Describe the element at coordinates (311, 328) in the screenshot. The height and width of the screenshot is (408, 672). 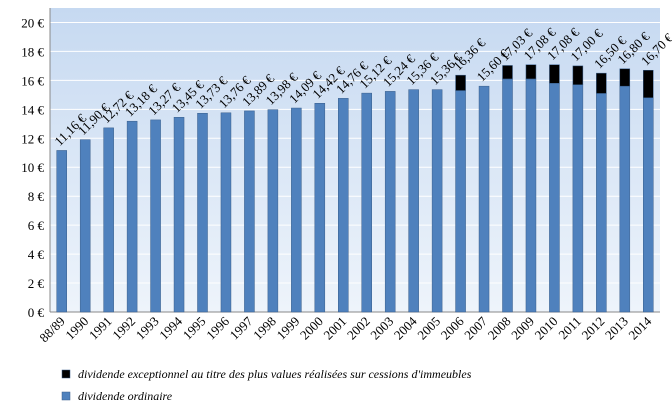
I see `x-tick-label: 2000` at that location.